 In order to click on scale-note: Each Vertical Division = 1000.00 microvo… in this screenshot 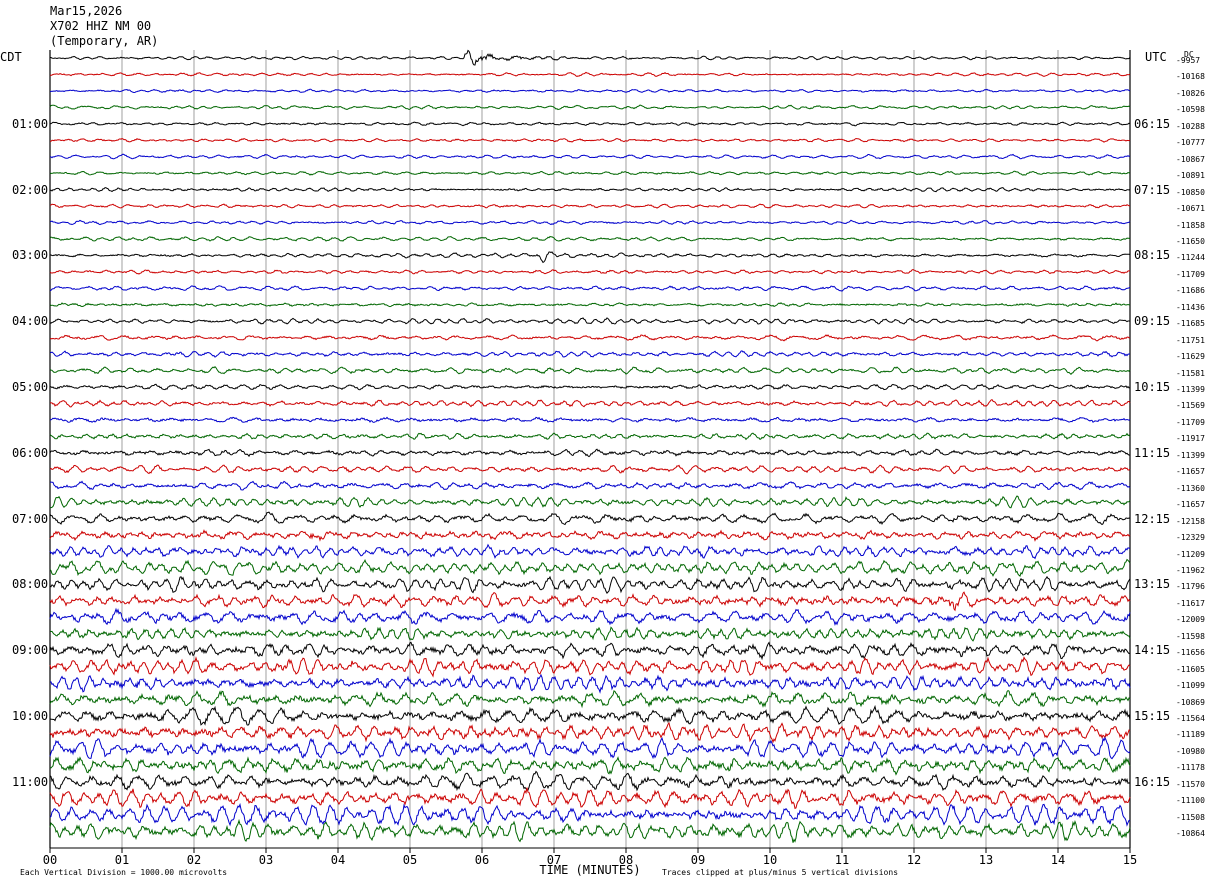, I will do `click(124, 872)`.